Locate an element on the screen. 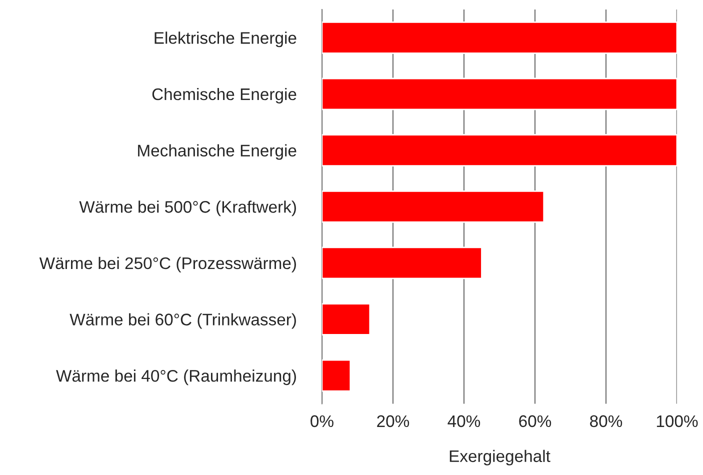 The width and height of the screenshot is (703, 475). y-tick-label: Wärme bei 250°C (Prozesswärme) is located at coordinates (167, 264).